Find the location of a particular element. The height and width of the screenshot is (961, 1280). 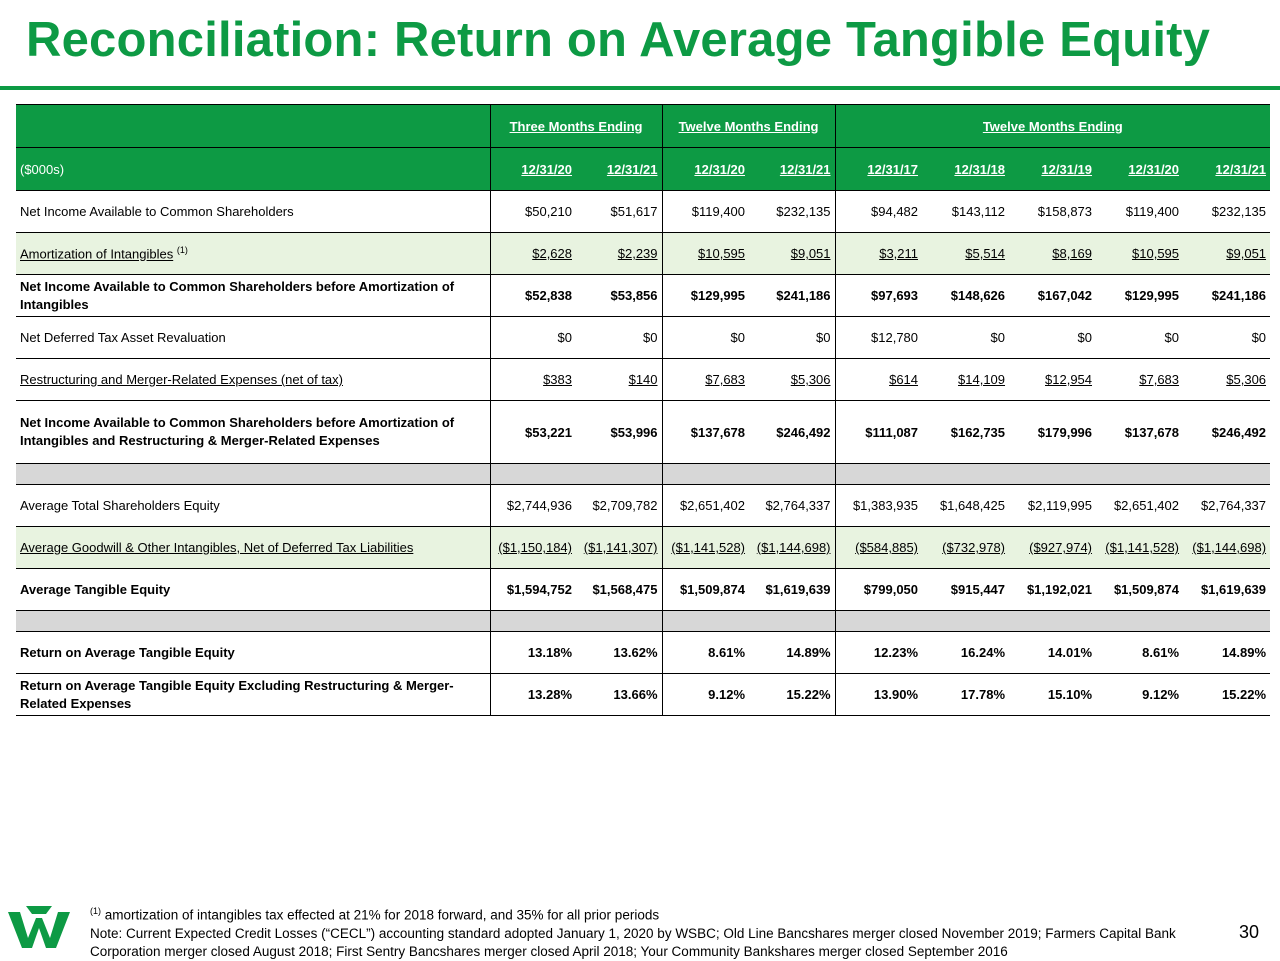

value-cell: $1,594,752 is located at coordinates (532, 589).